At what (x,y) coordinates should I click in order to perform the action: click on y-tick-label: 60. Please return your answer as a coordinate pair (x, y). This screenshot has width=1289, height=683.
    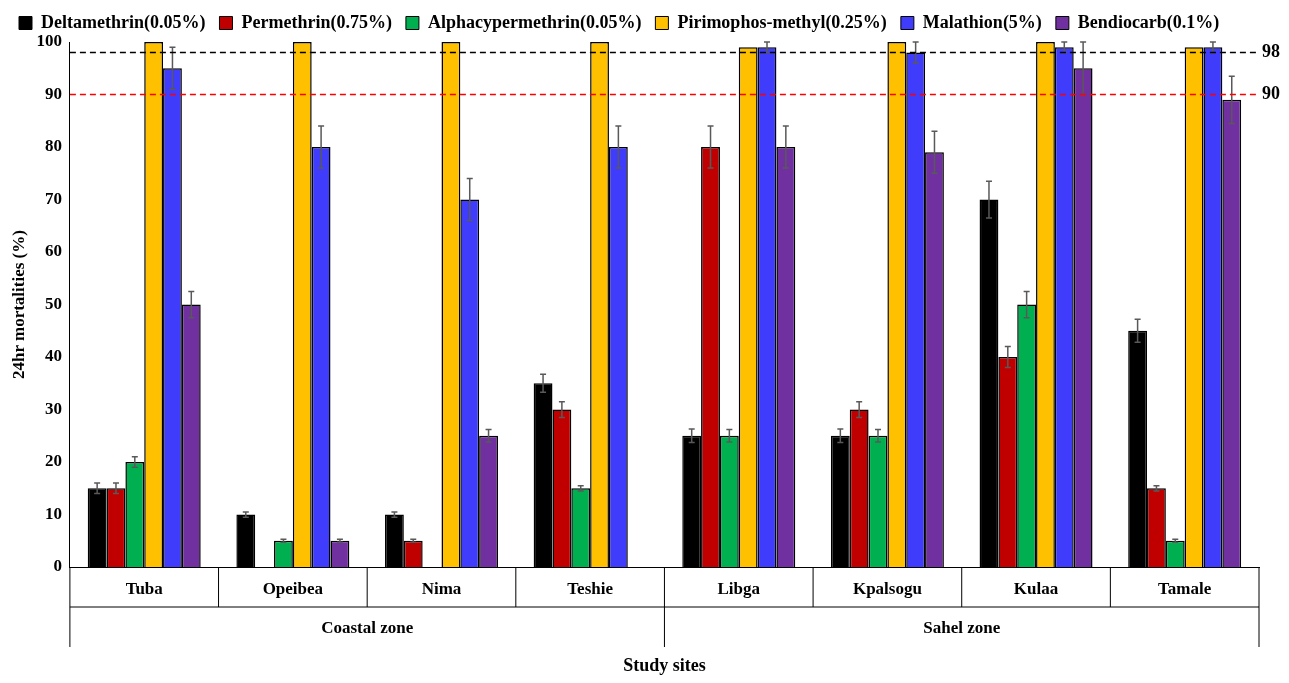
    Looking at the image, I should click on (53, 251).